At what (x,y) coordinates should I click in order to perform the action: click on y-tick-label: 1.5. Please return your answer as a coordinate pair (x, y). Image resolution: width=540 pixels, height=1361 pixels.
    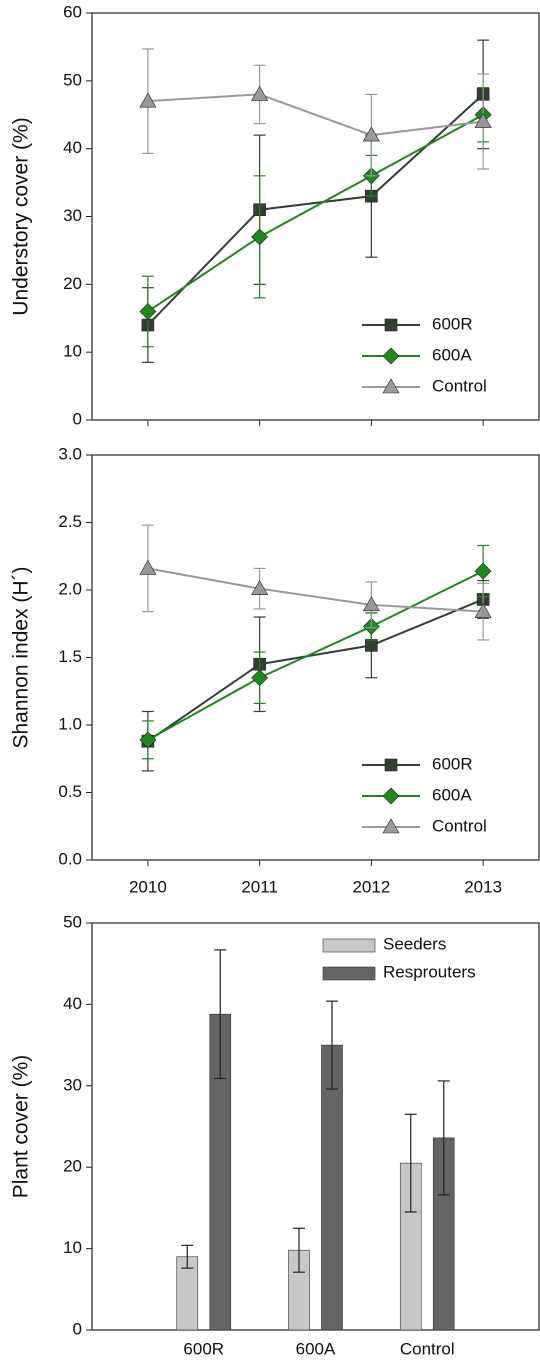
    Looking at the image, I should click on (70, 656).